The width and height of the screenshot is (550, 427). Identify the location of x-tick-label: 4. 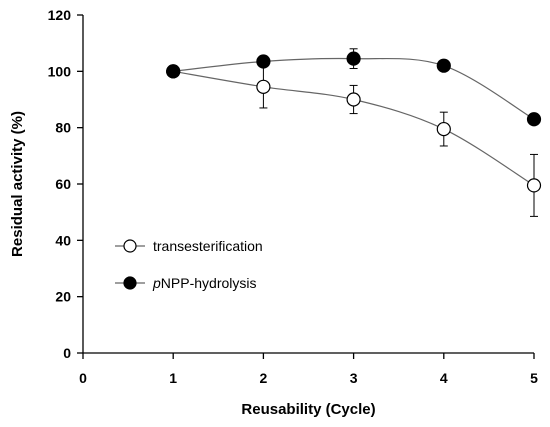
(444, 378).